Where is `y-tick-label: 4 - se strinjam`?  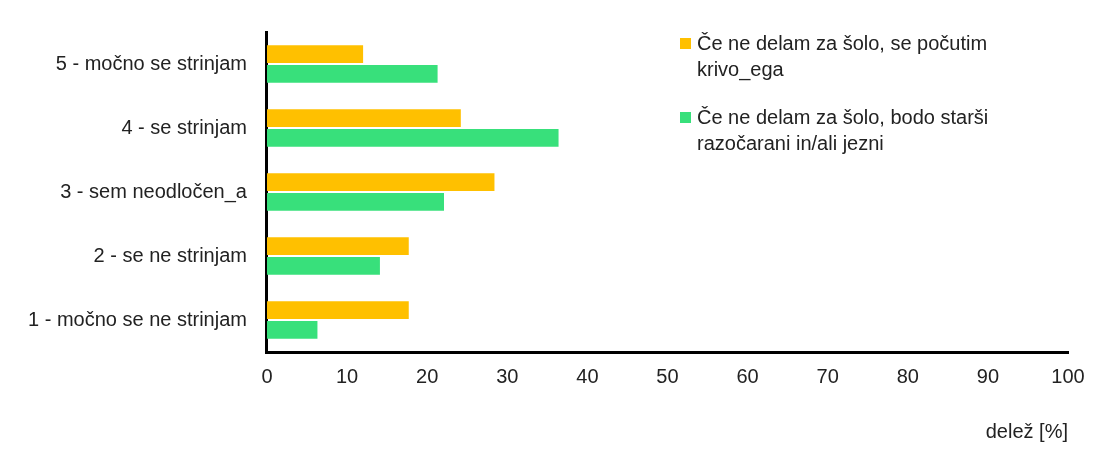
y-tick-label: 4 - se strinjam is located at coordinates (184, 126).